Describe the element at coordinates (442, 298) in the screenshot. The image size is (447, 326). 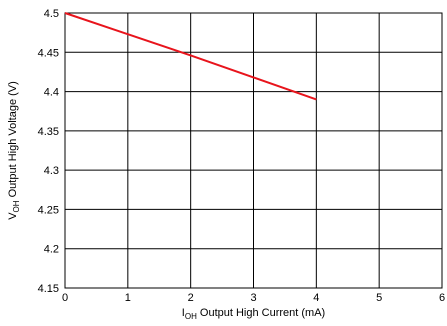
I see `x-tick-label: 6` at that location.